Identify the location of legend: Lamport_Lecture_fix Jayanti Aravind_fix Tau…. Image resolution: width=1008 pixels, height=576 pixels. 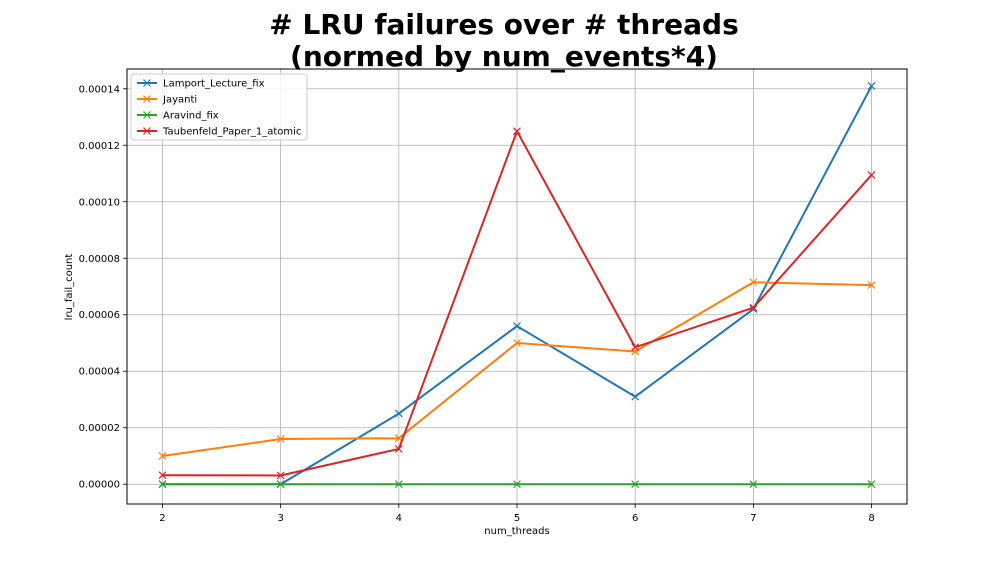
(219, 107).